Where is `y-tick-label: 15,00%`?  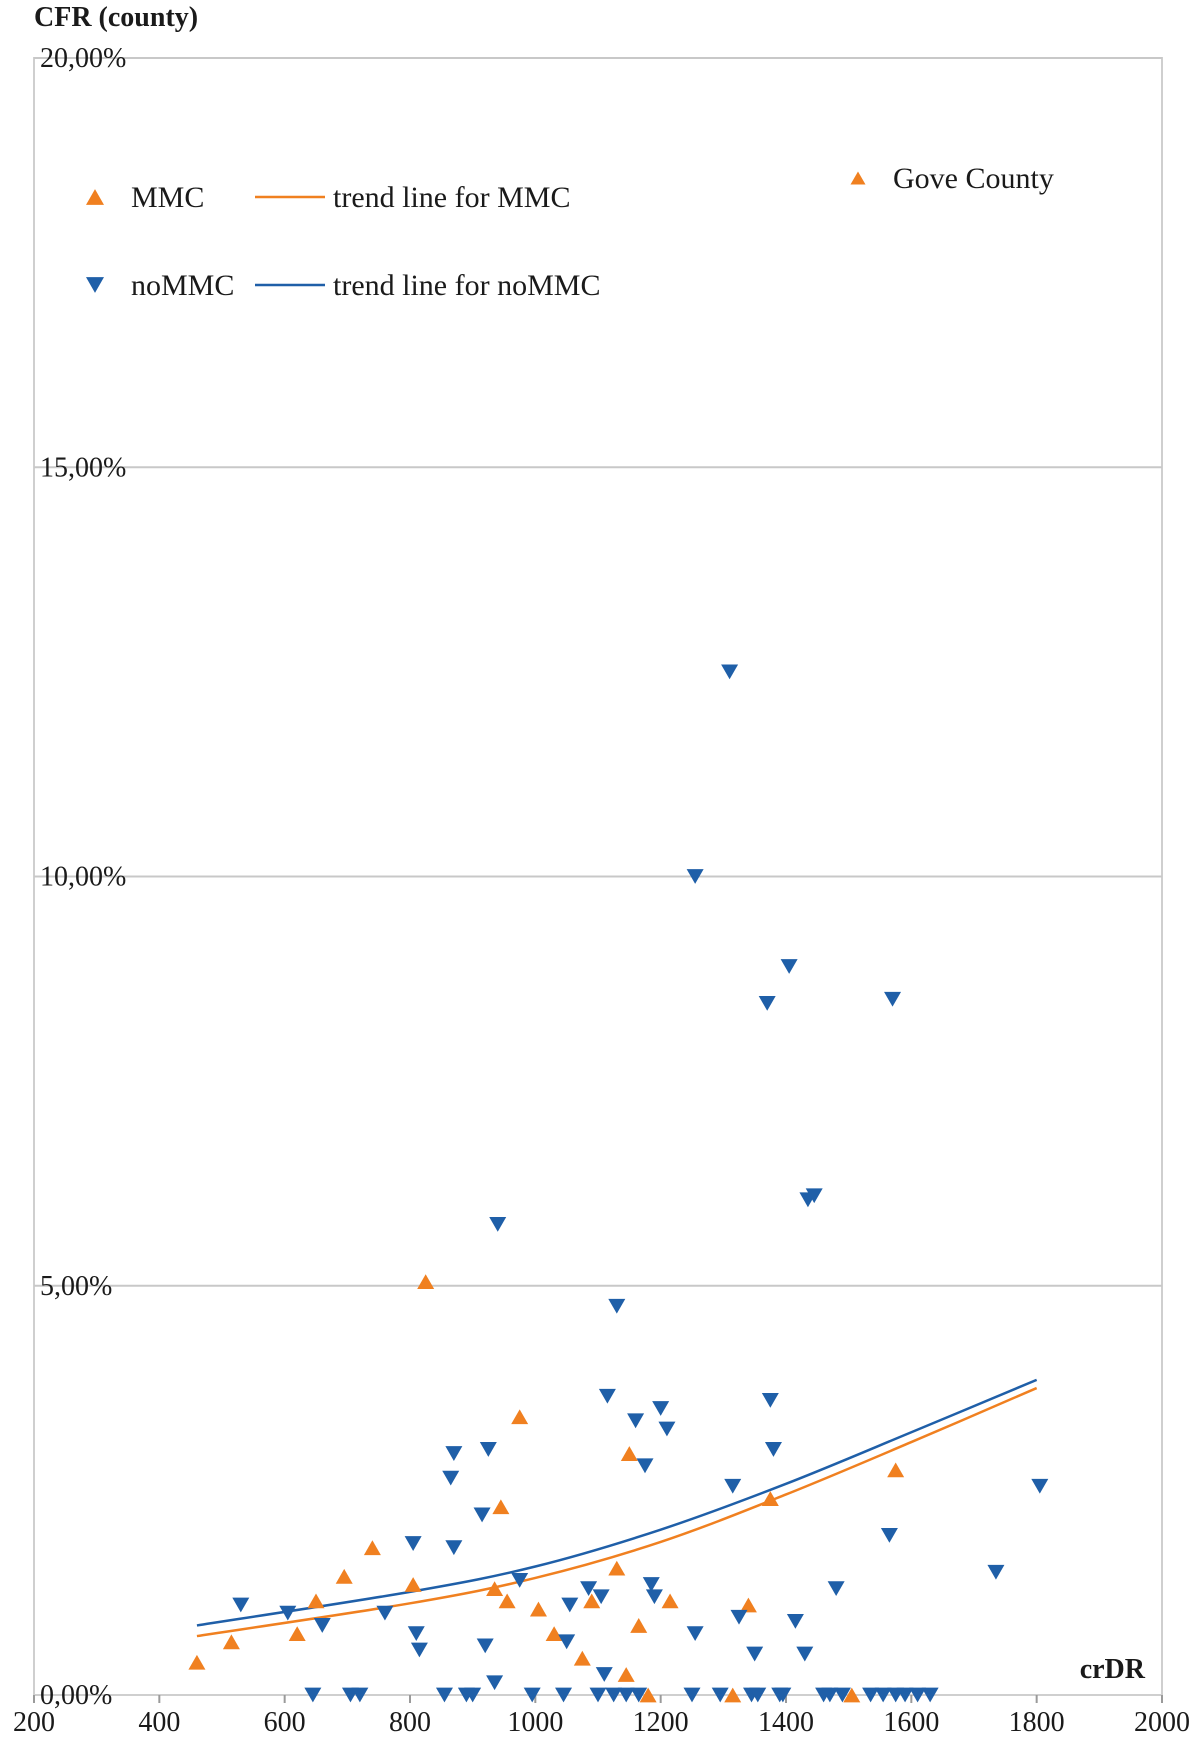 y-tick-label: 15,00% is located at coordinates (83, 467).